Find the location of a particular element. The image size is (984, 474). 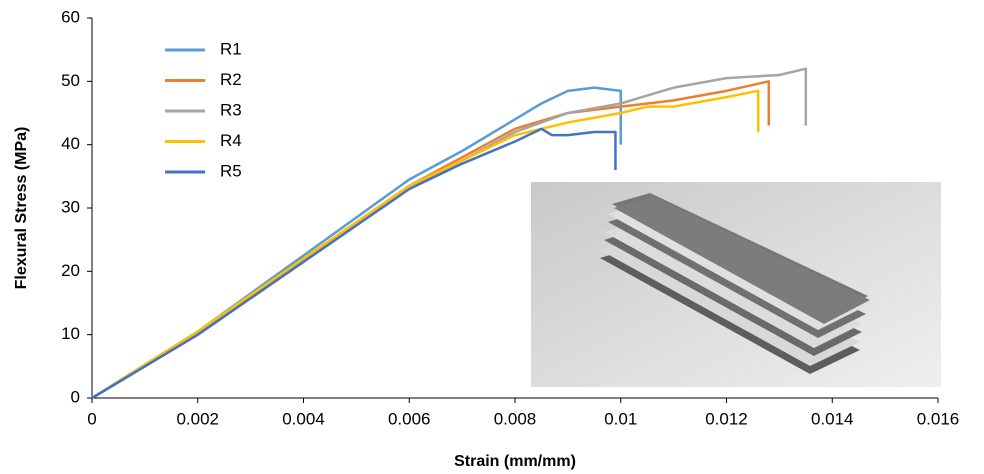

y-tick-label: 0 is located at coordinates (75, 396).